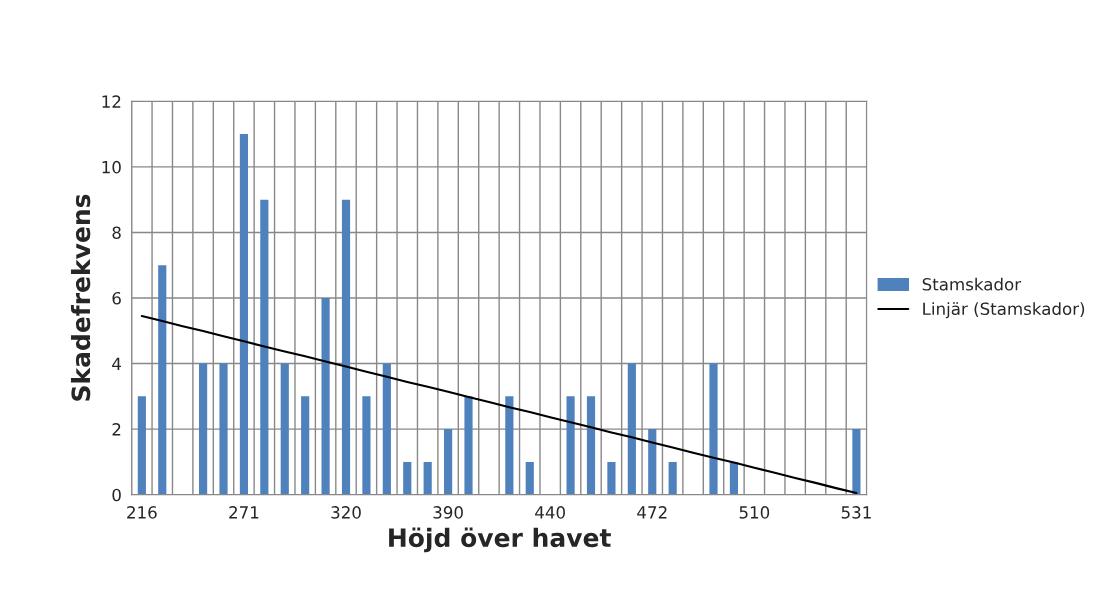 Image resolution: width=1097 pixels, height=596 pixels. I want to click on y-tick-label: 8, so click(116, 233).